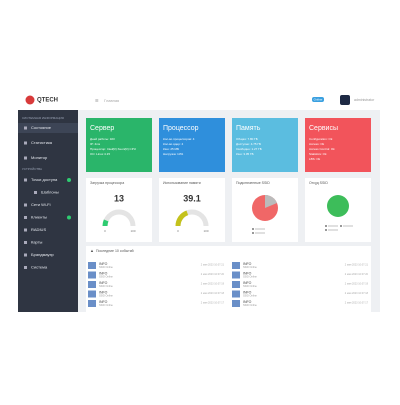 The height and width of the screenshot is (405, 400). I want to click on menu-item: Шаблоны, so click(50, 192).